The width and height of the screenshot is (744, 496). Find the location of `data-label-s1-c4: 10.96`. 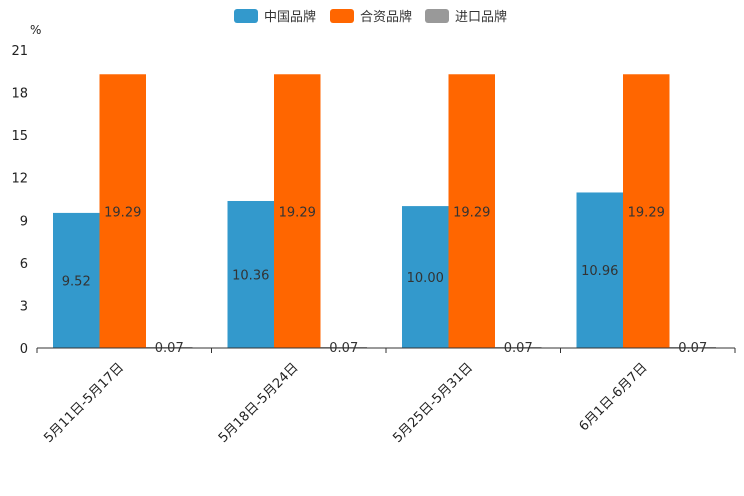

data-label-s1-c4: 10.96 is located at coordinates (599, 271).